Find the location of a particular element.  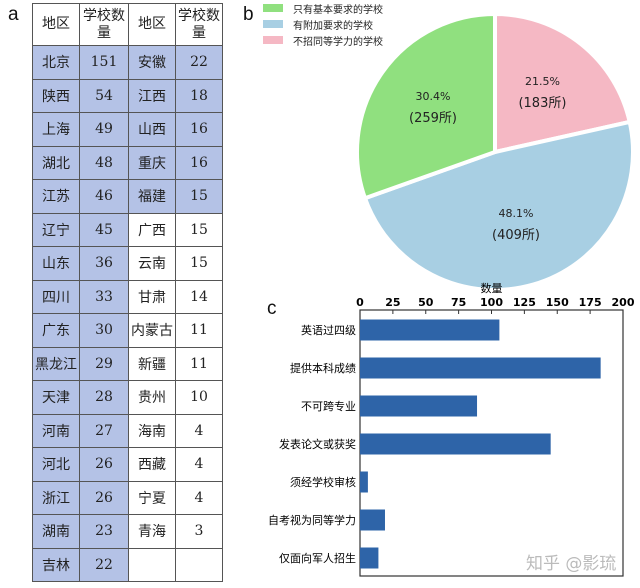

x-tick-label: 150 is located at coordinates (557, 302).